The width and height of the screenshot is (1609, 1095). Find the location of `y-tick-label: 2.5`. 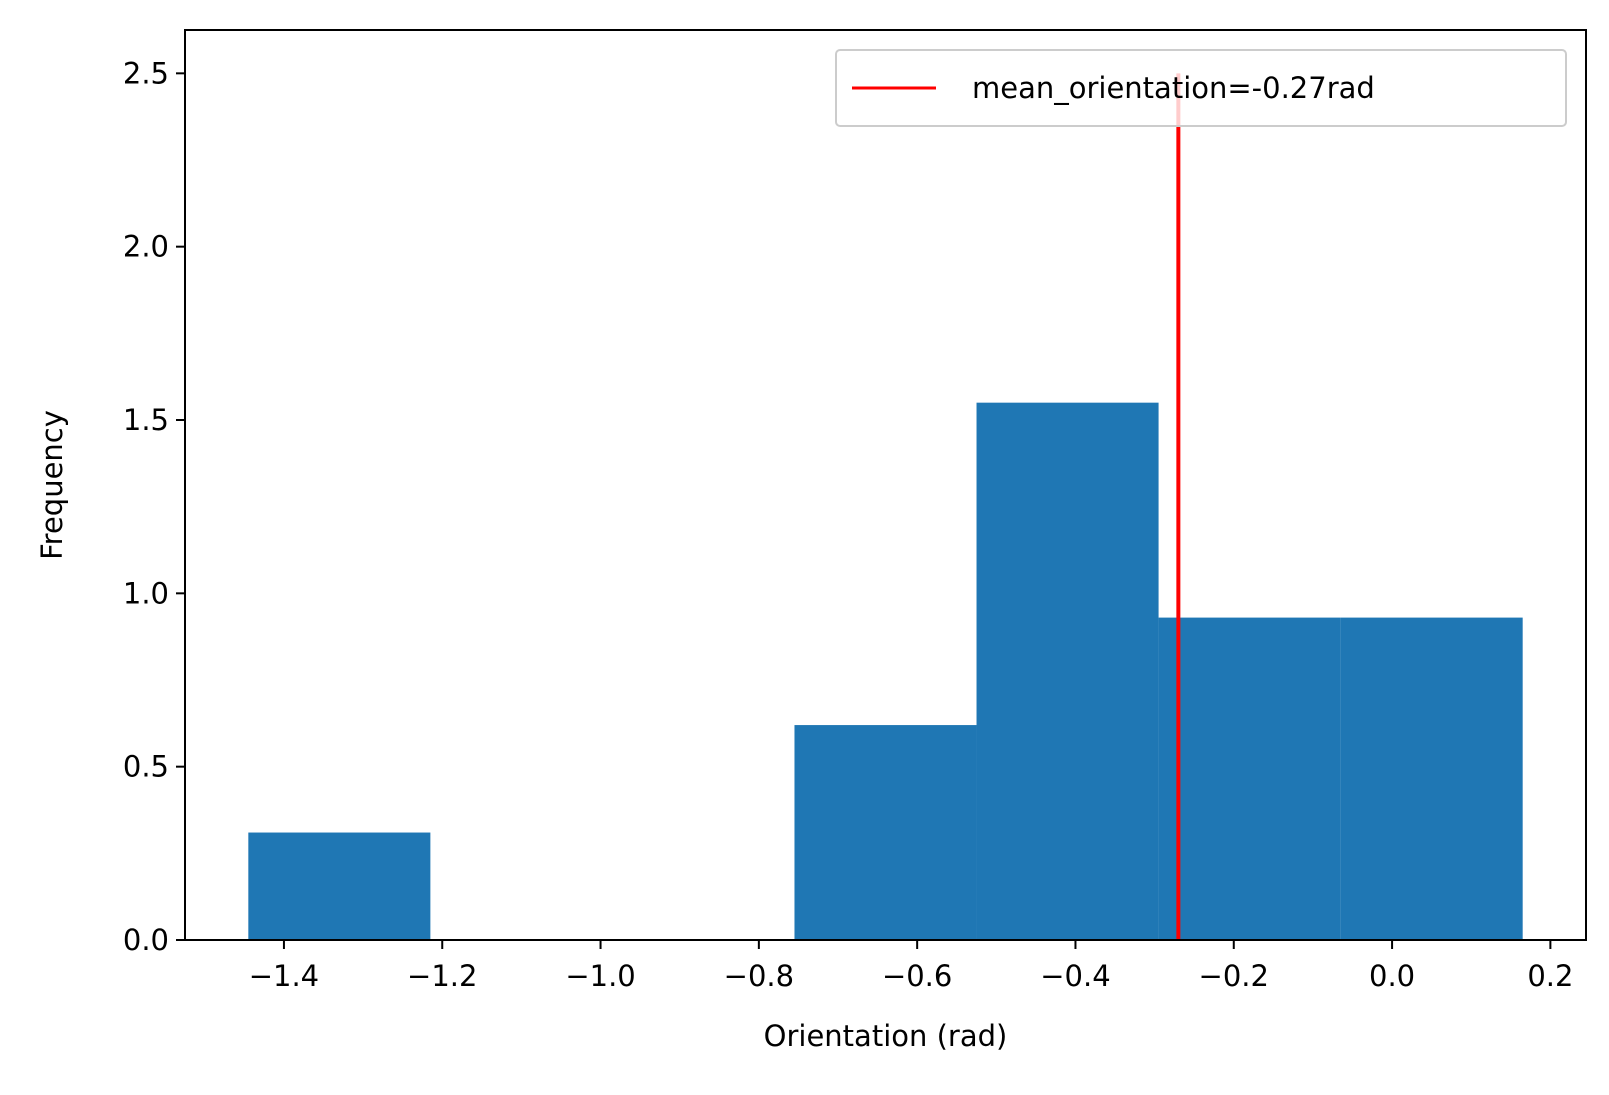

y-tick-label: 2.5 is located at coordinates (146, 73).